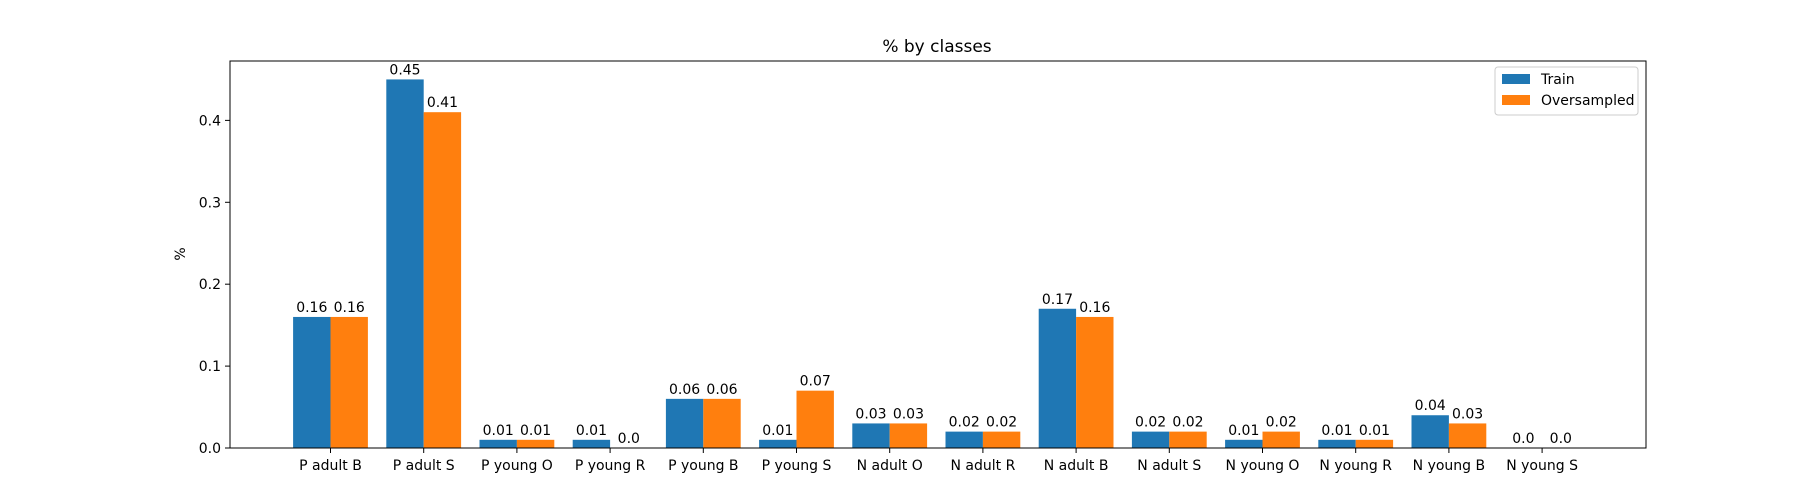 This screenshot has width=1820, height=500. Describe the element at coordinates (1188, 439) in the screenshot. I see `bar-oversampled-n-adult-s` at that location.